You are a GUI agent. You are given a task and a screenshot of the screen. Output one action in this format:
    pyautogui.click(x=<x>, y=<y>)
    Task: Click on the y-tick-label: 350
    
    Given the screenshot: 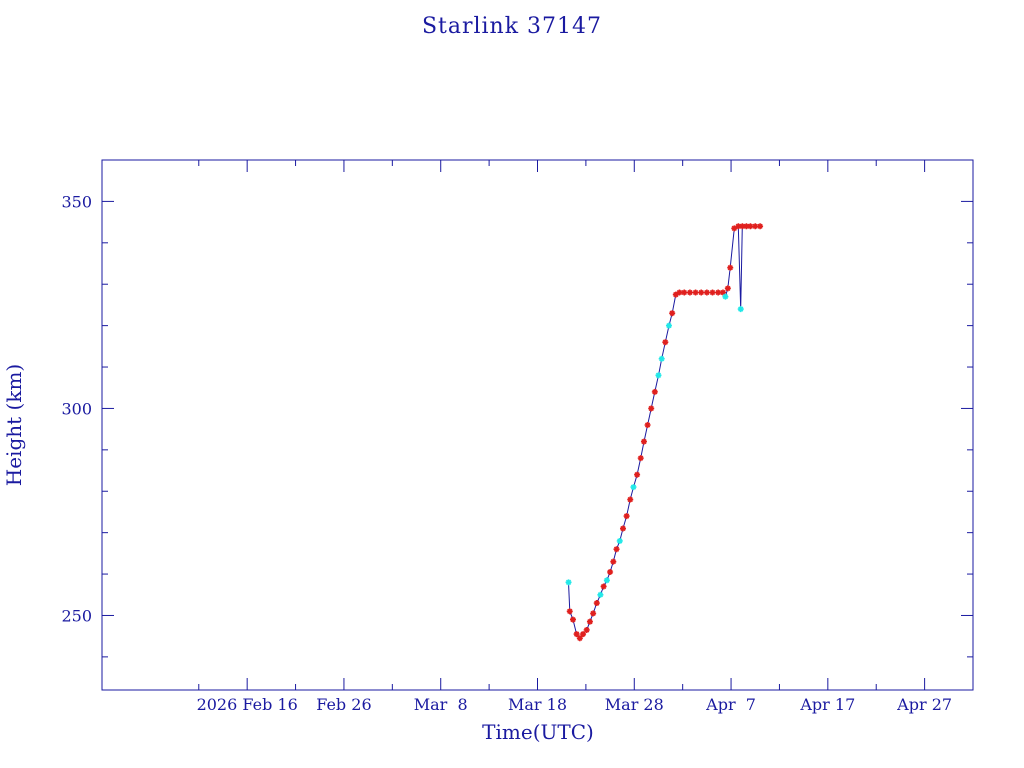 What is the action you would take?
    pyautogui.click(x=76, y=201)
    